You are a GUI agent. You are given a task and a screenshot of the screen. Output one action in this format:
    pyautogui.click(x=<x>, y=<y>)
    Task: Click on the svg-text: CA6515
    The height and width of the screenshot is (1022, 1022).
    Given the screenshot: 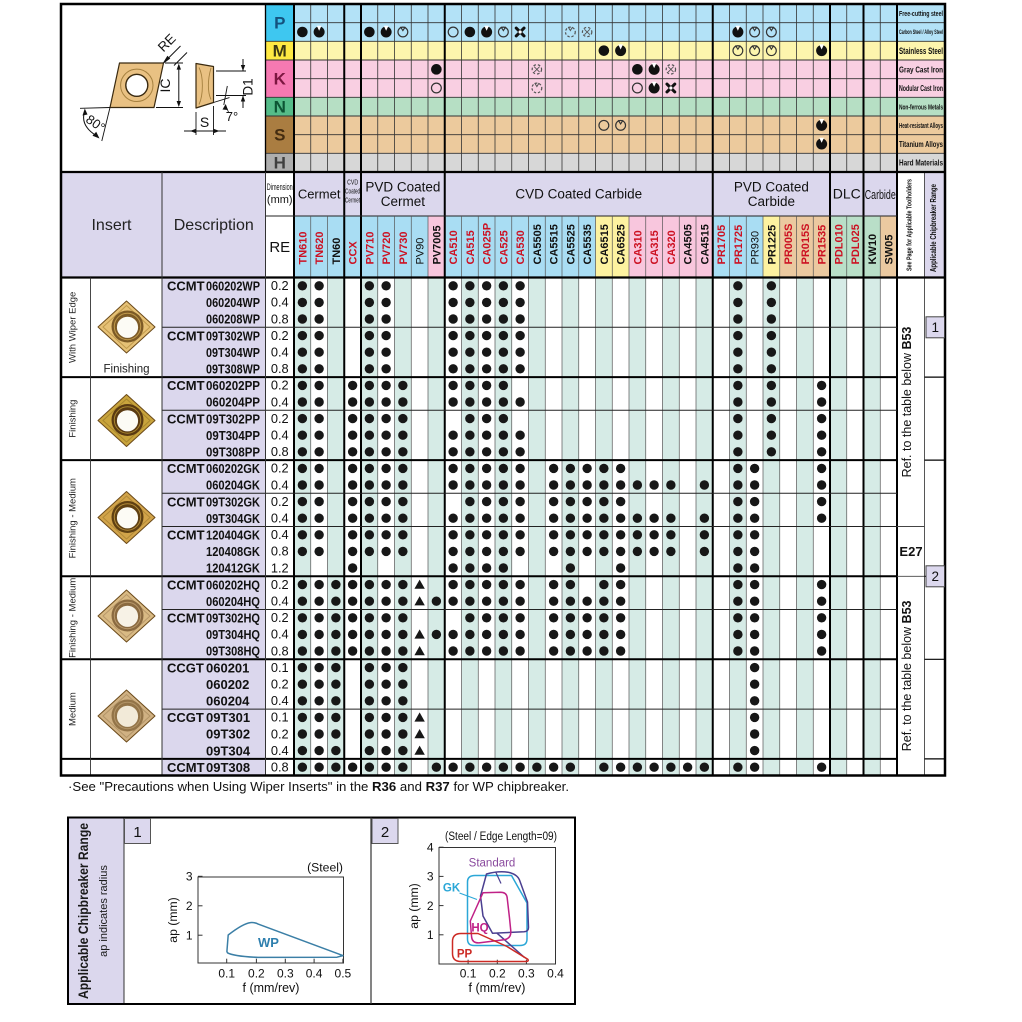 What is the action you would take?
    pyautogui.click(x=605, y=244)
    